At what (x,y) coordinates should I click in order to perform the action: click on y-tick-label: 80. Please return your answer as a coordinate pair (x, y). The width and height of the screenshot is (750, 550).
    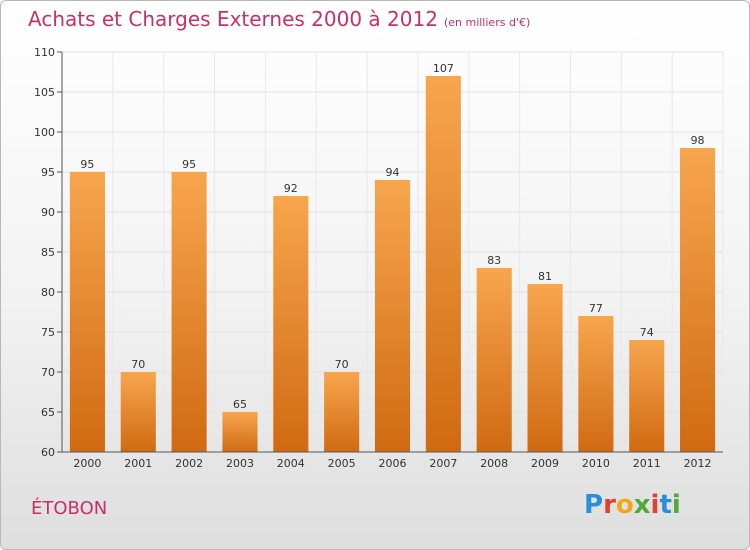
    Looking at the image, I should click on (48, 292).